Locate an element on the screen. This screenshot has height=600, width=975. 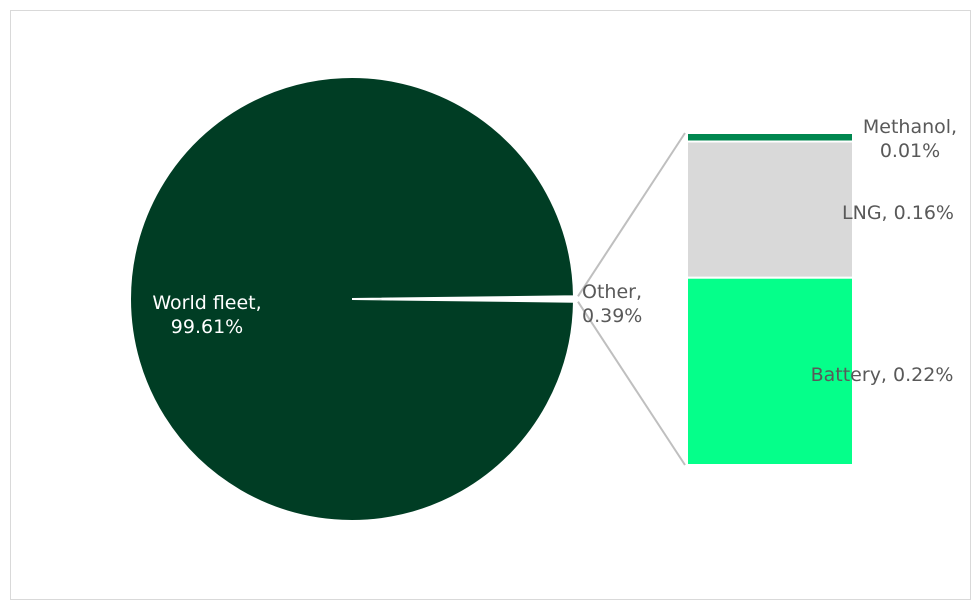
breakdown-stacked-bar is located at coordinates (770, 299).